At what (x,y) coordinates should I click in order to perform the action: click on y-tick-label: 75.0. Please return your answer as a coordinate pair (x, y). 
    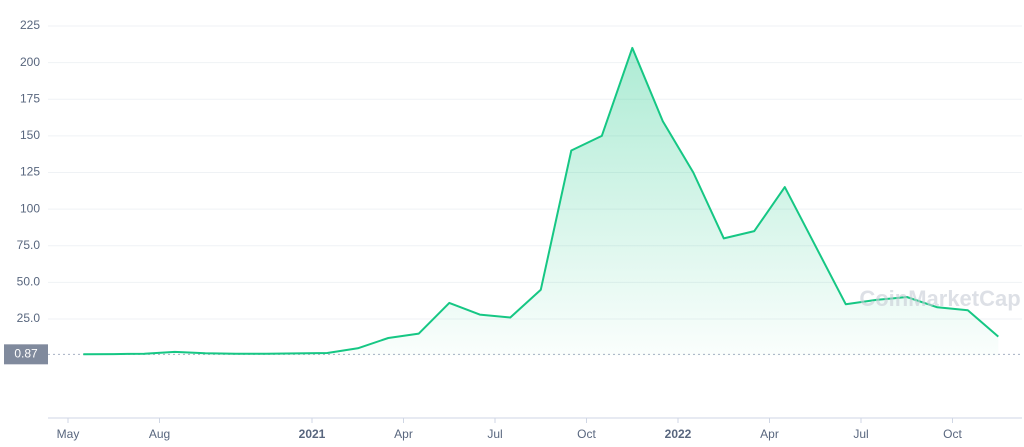
    Looking at the image, I should click on (29, 245).